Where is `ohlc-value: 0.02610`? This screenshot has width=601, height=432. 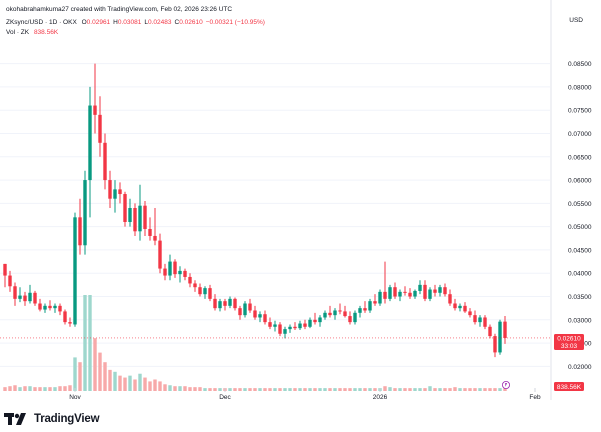 ohlc-value: 0.02610 is located at coordinates (191, 22).